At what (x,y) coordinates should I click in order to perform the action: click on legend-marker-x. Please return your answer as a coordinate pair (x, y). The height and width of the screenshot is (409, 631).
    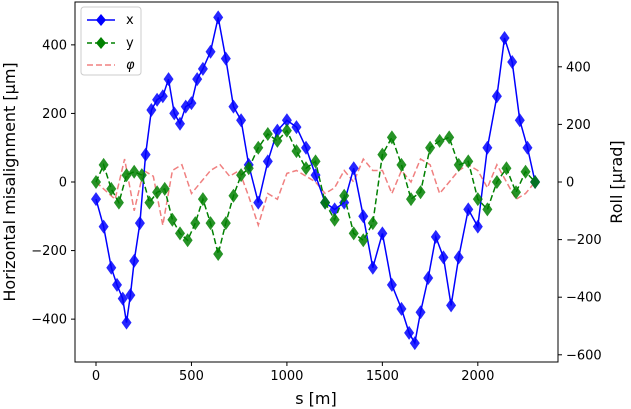
    Looking at the image, I should click on (101, 20).